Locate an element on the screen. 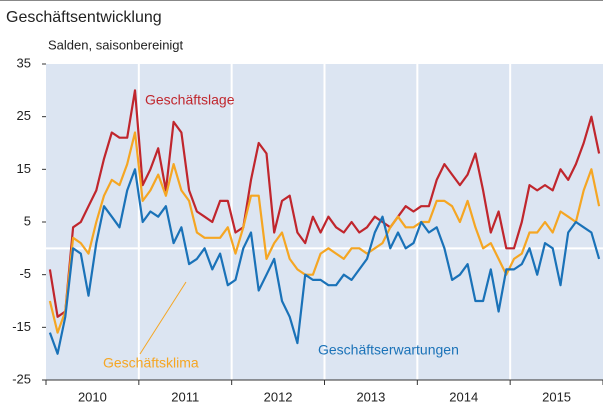 Image resolution: width=603 pixels, height=412 pixels. series-label: Geschäftserwartungen is located at coordinates (388, 350).